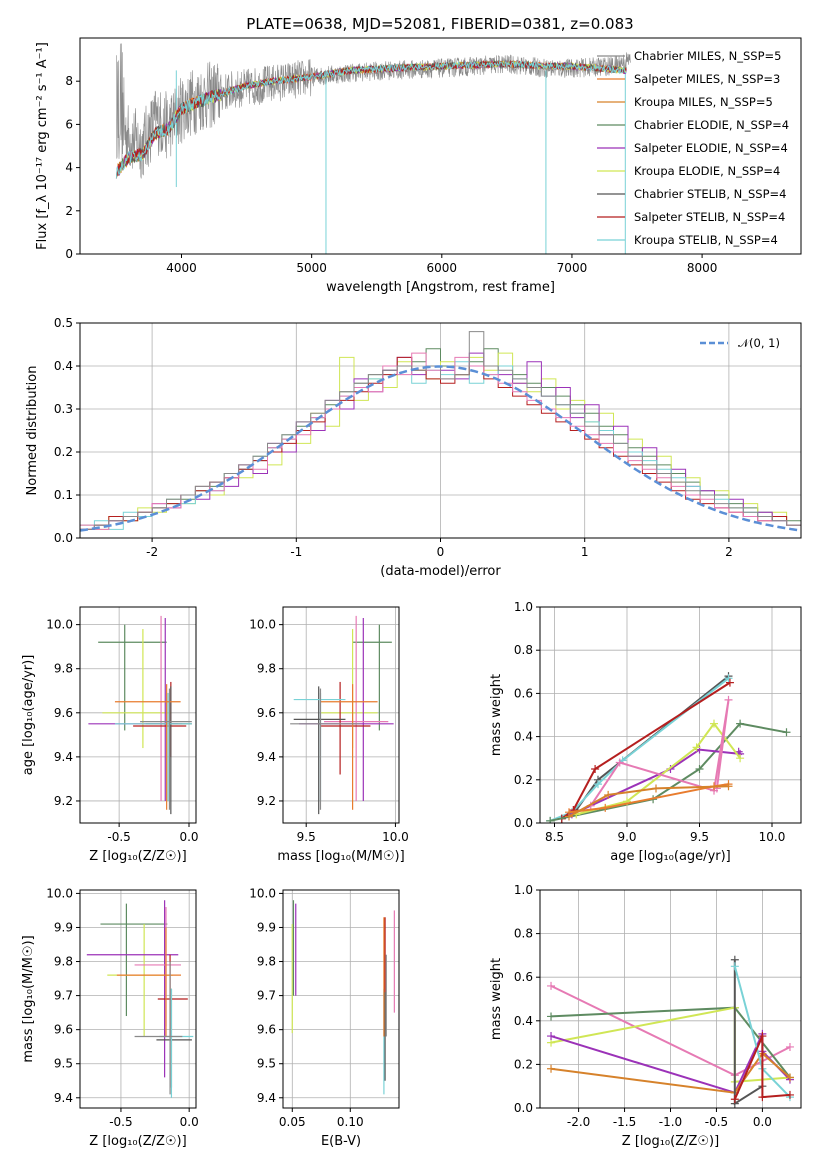  What do you see at coordinates (772, 837) in the screenshot?
I see `x-tick-label: 10.0` at bounding box center [772, 837].